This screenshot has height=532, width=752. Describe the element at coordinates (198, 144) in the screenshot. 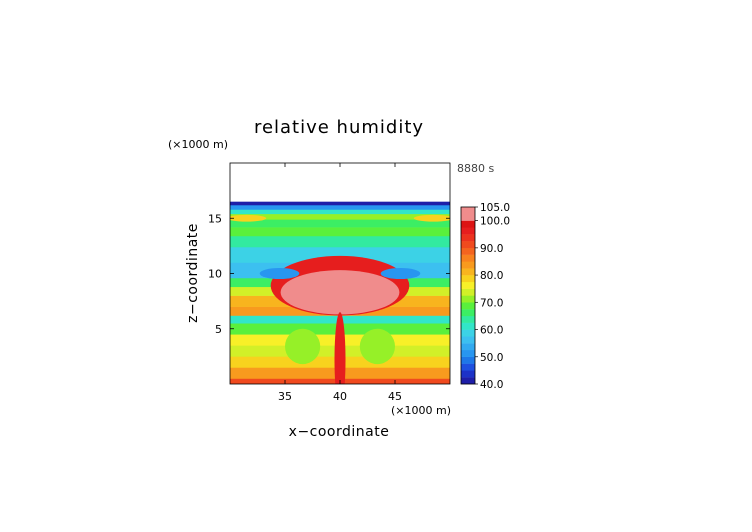

I see `y-unit-label: (×1000 m)` at that location.